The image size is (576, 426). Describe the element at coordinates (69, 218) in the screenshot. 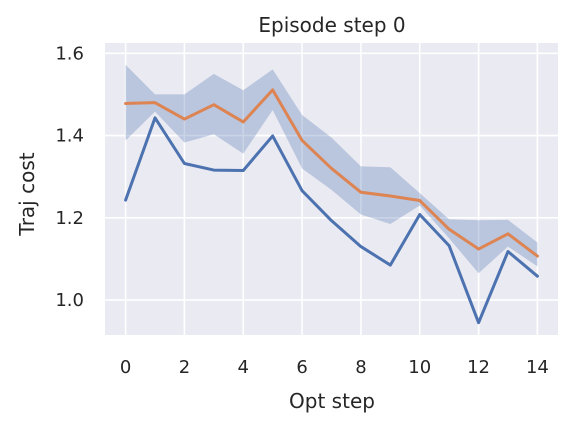

I see `y-tick-label: 1.2` at that location.